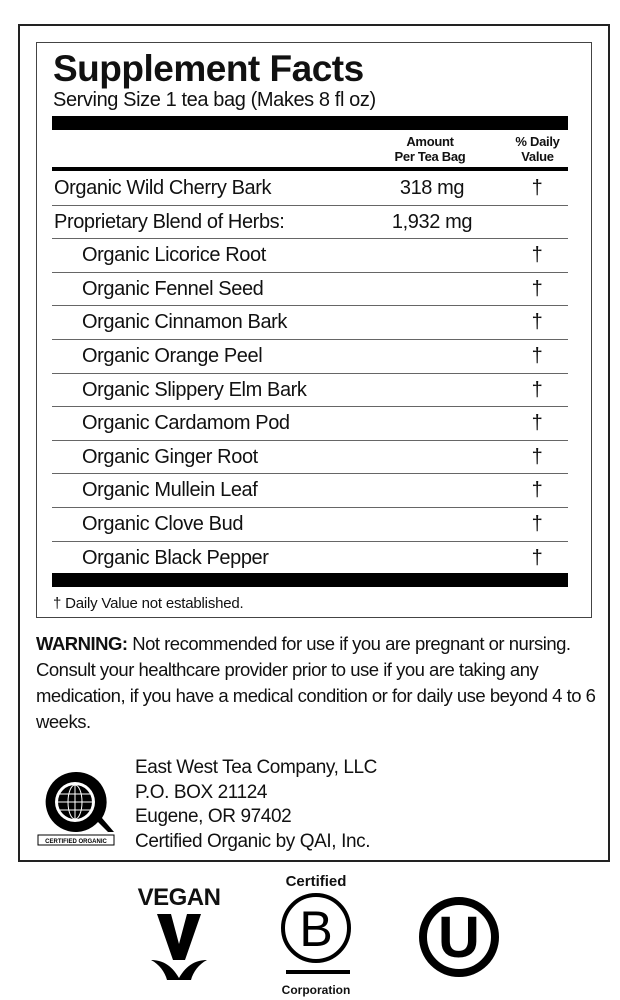 The width and height of the screenshot is (620, 1000). What do you see at coordinates (310, 424) in the screenshot?
I see `ingredient-row: Organic Cardamom Pod †` at bounding box center [310, 424].